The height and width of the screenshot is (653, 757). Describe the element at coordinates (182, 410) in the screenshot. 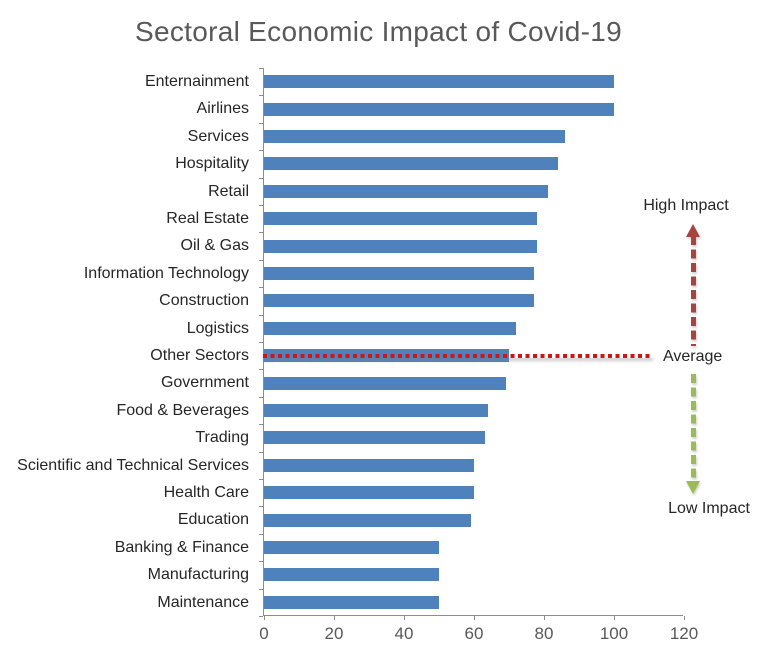

I see `category-label: Food & Beverages` at that location.